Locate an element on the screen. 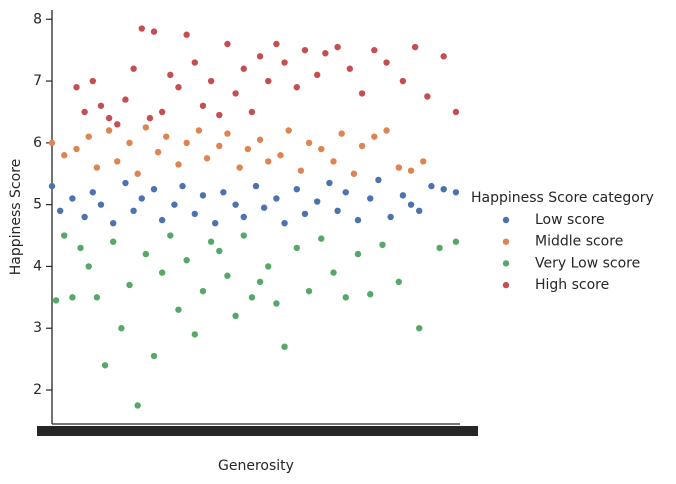 The height and width of the screenshot is (484, 676). legend-marker is located at coordinates (506, 220).